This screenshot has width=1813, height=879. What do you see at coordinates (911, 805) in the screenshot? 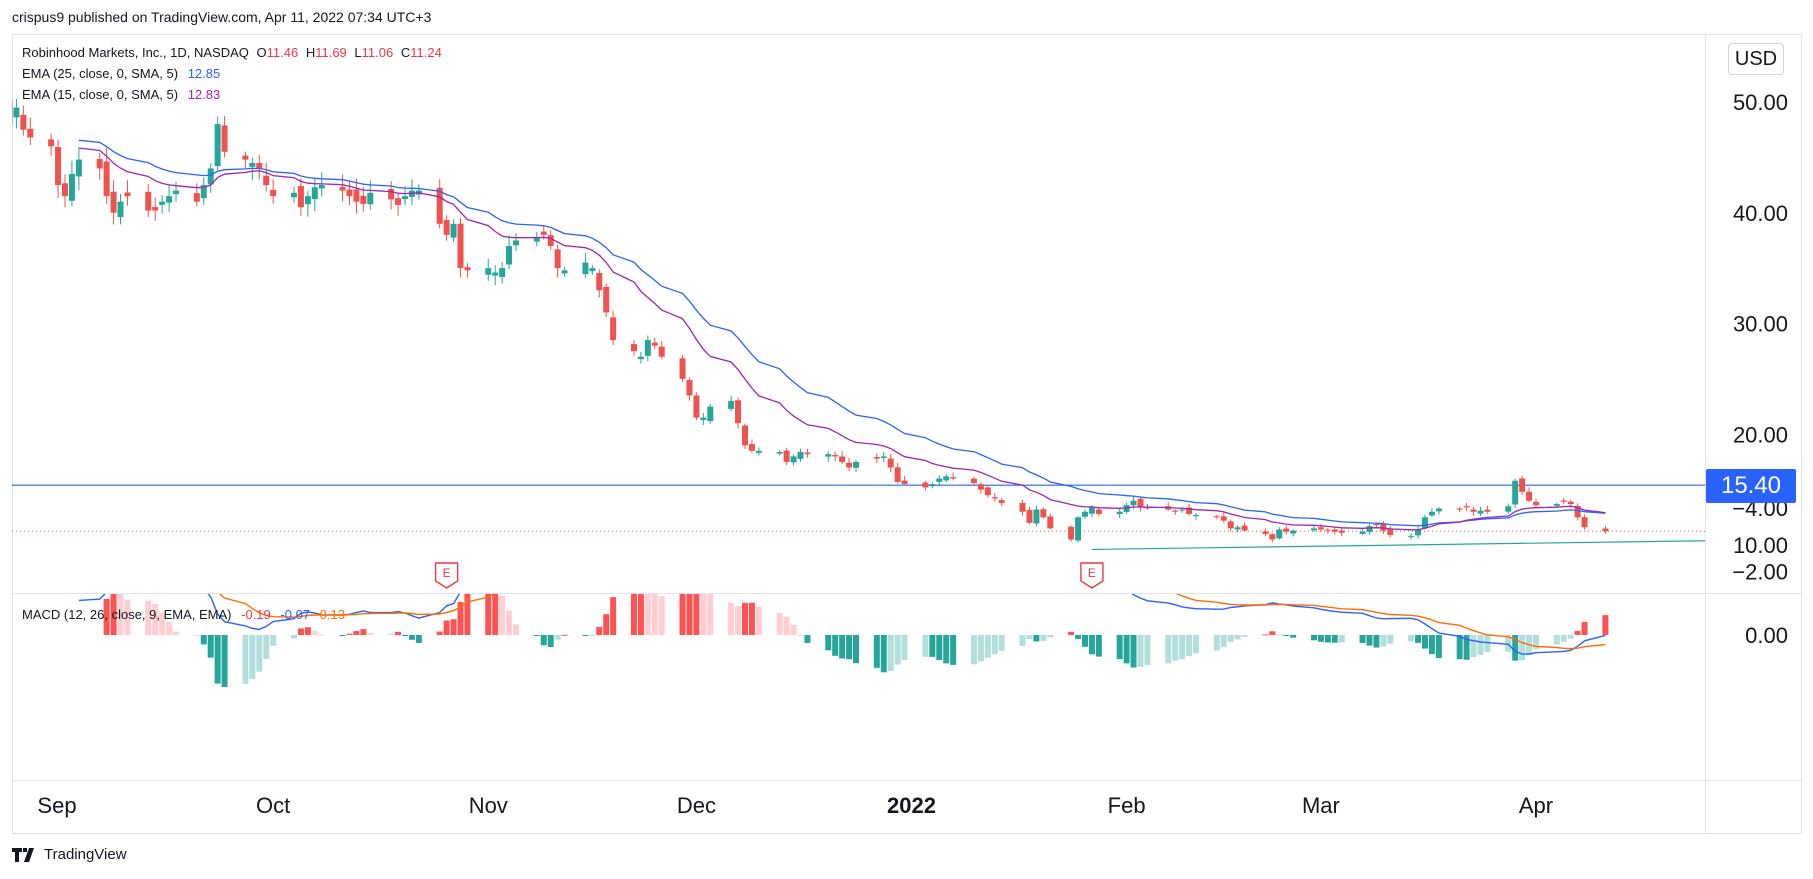
I see `time-axis-tick-label: 2022` at bounding box center [911, 805].